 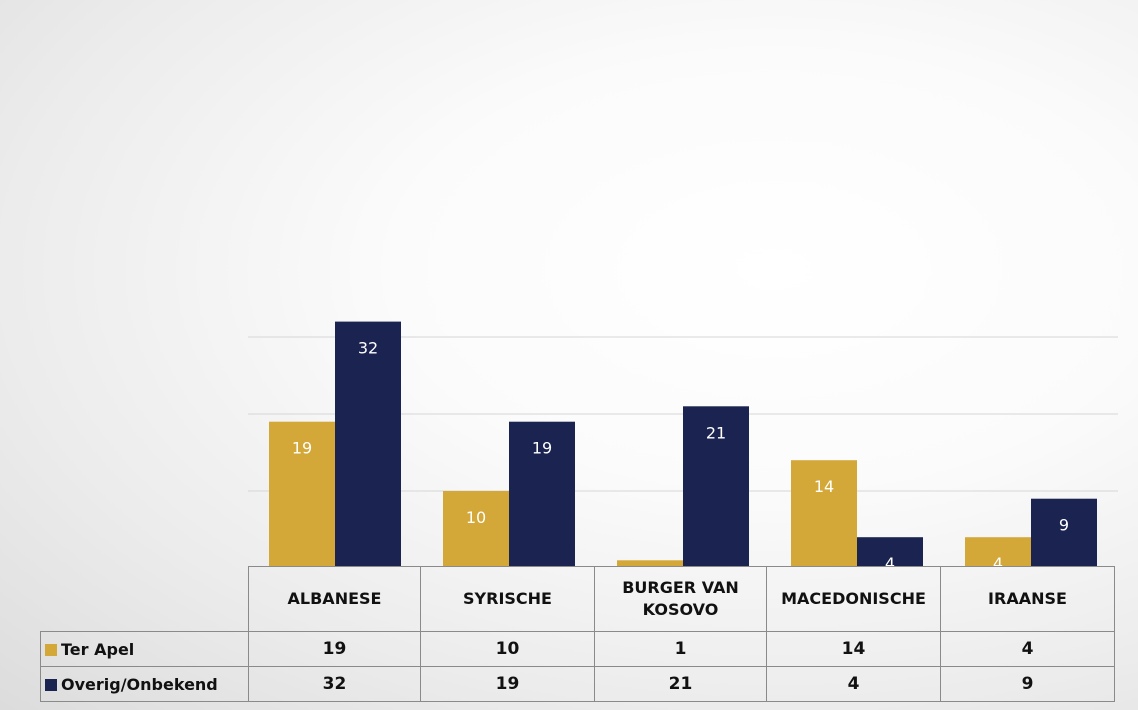 What do you see at coordinates (368, 348) in the screenshot?
I see `data-label: 32` at bounding box center [368, 348].